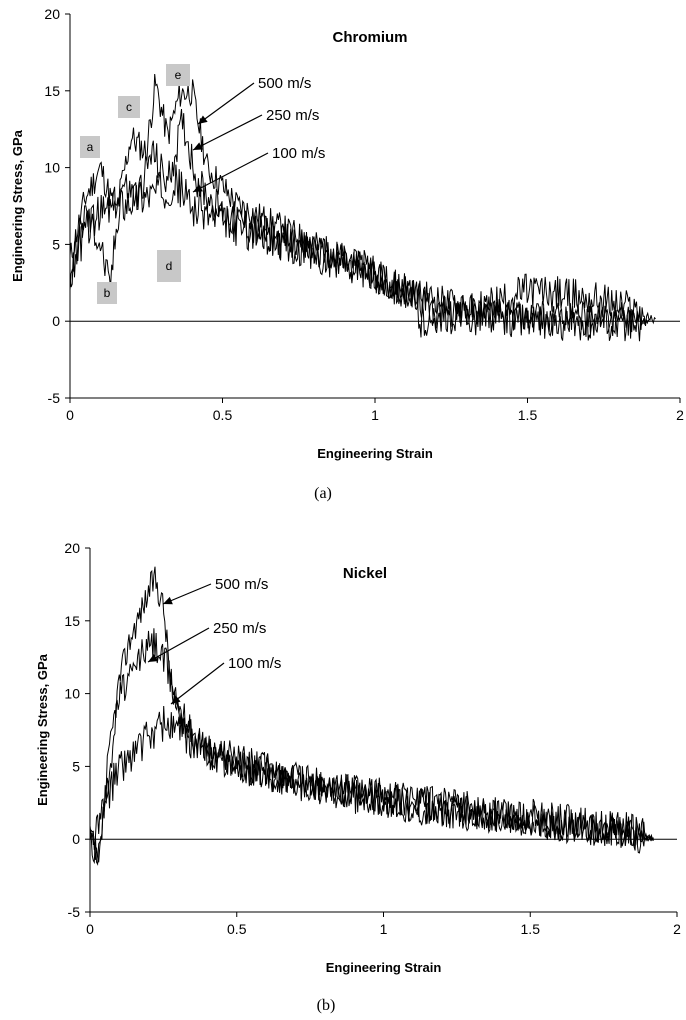  Describe the element at coordinates (326, 1005) in the screenshot. I see `figure-caption: (b)` at that location.